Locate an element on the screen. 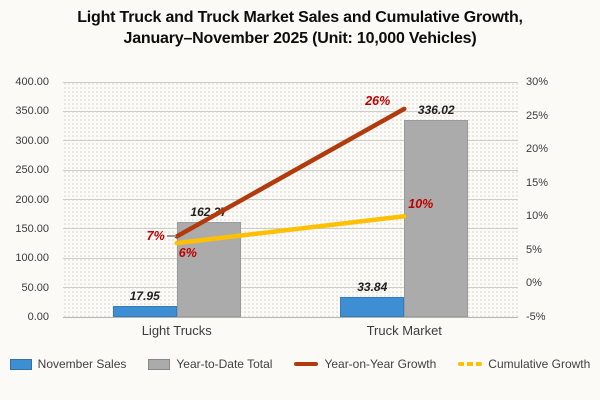 The image size is (600, 400). left-axis-tick-label: 250.00 is located at coordinates (32, 170).